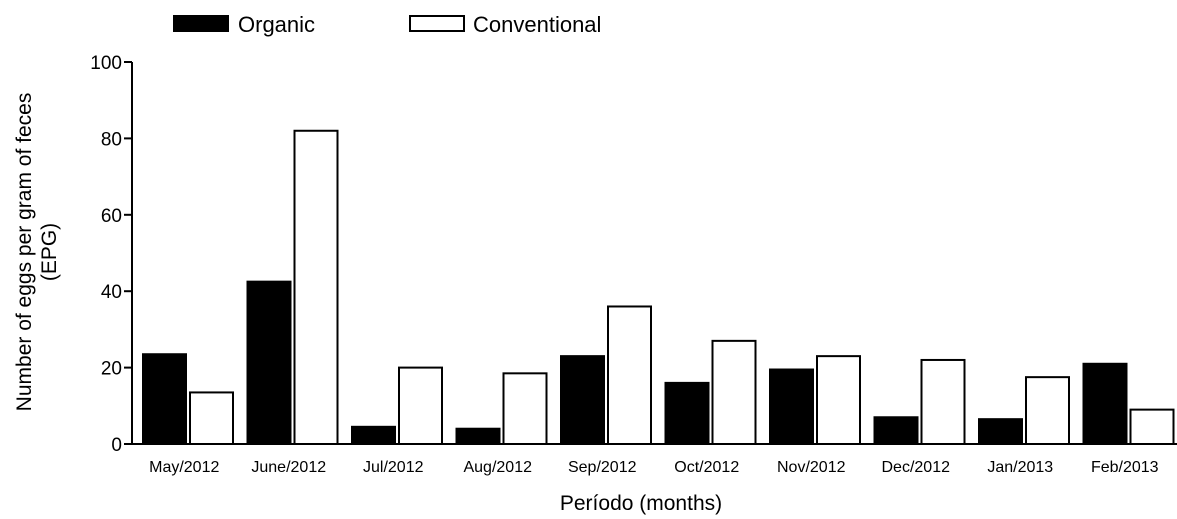  What do you see at coordinates (116, 445) in the screenshot?
I see `y-tick-label: 0` at bounding box center [116, 445].